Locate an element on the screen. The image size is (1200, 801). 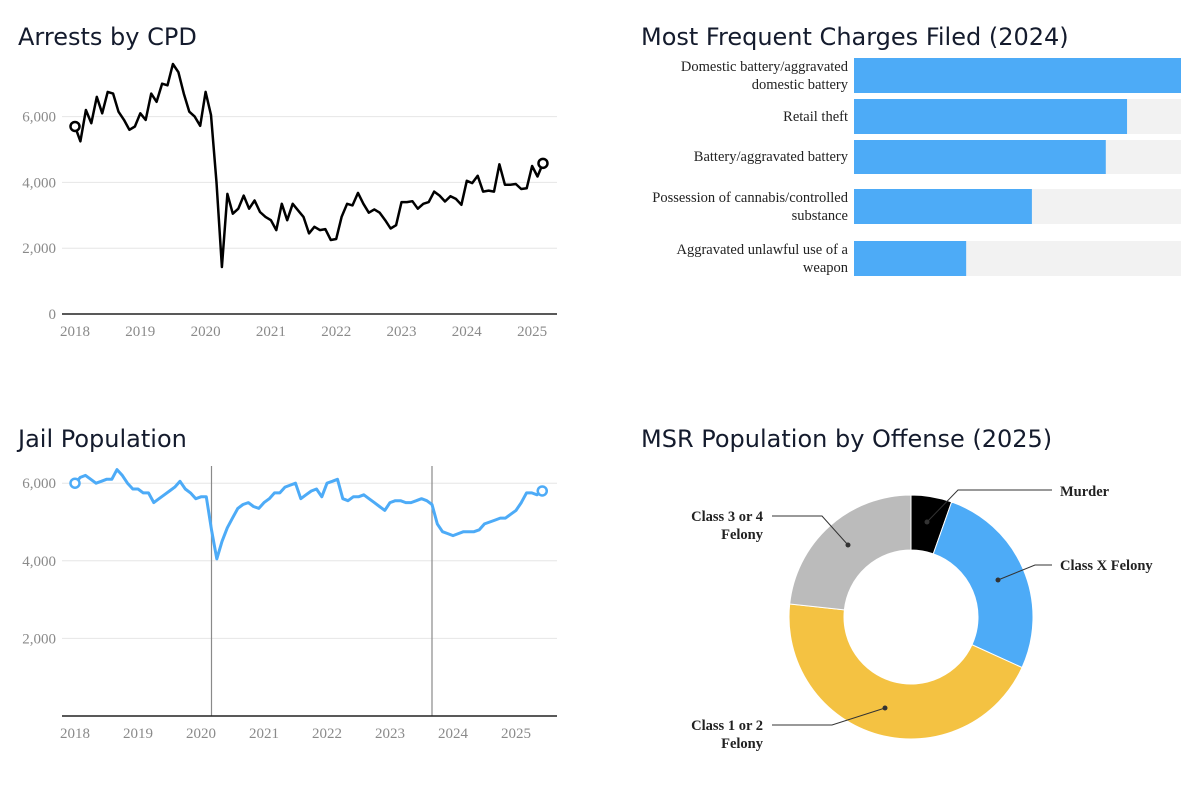
donut-label-class-x: Class X Felony is located at coordinates (1106, 566).